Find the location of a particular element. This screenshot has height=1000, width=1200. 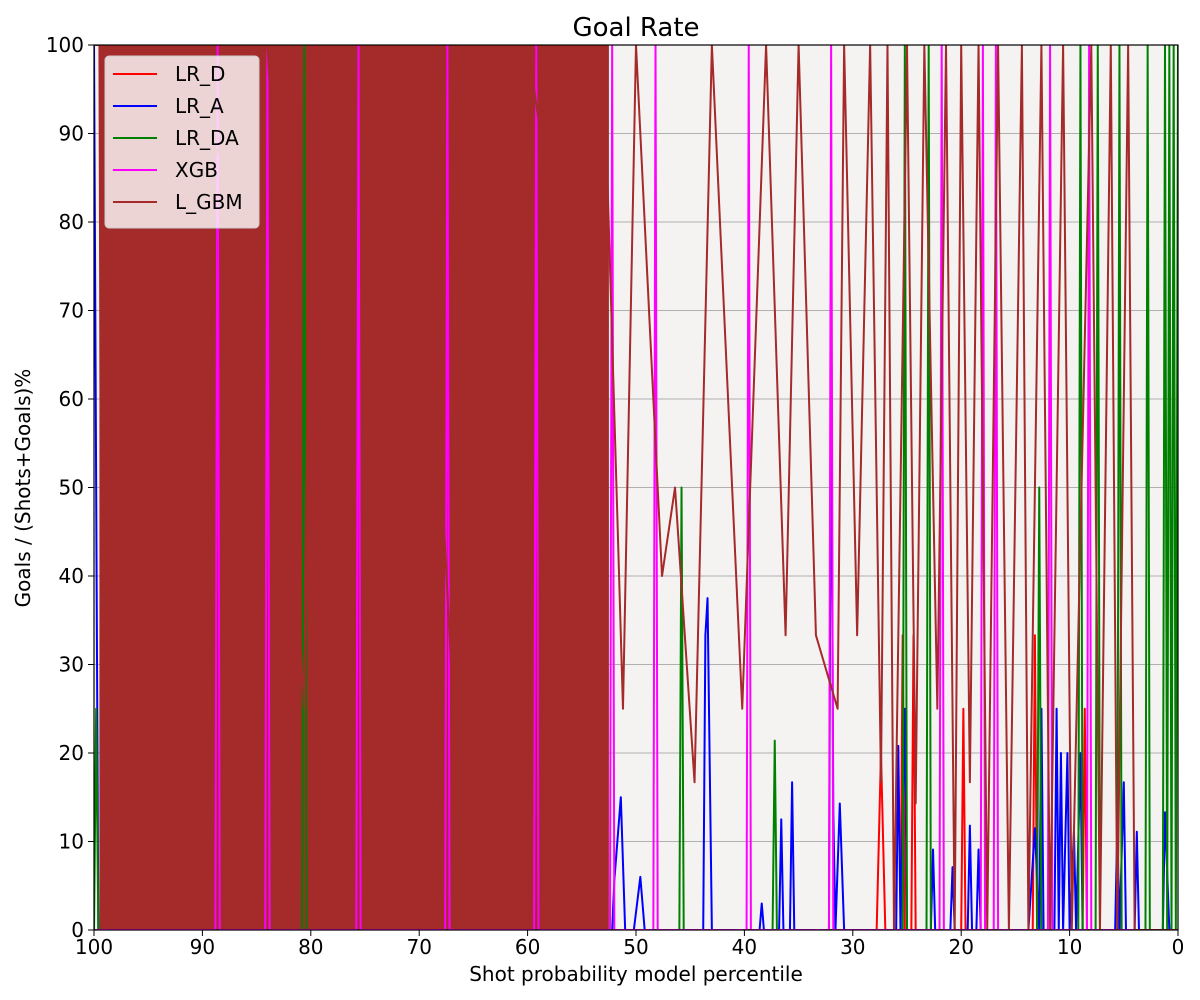

legend-label-lr-d: LR_D is located at coordinates (200, 74).